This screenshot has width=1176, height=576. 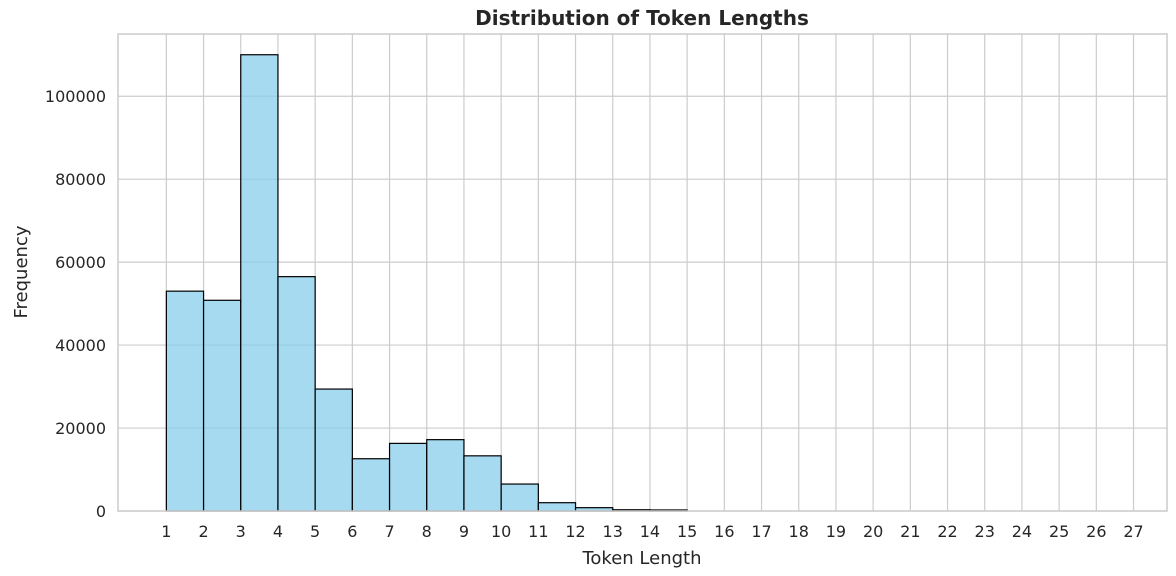 I want to click on x-tick-label: 18, so click(x=799, y=531).